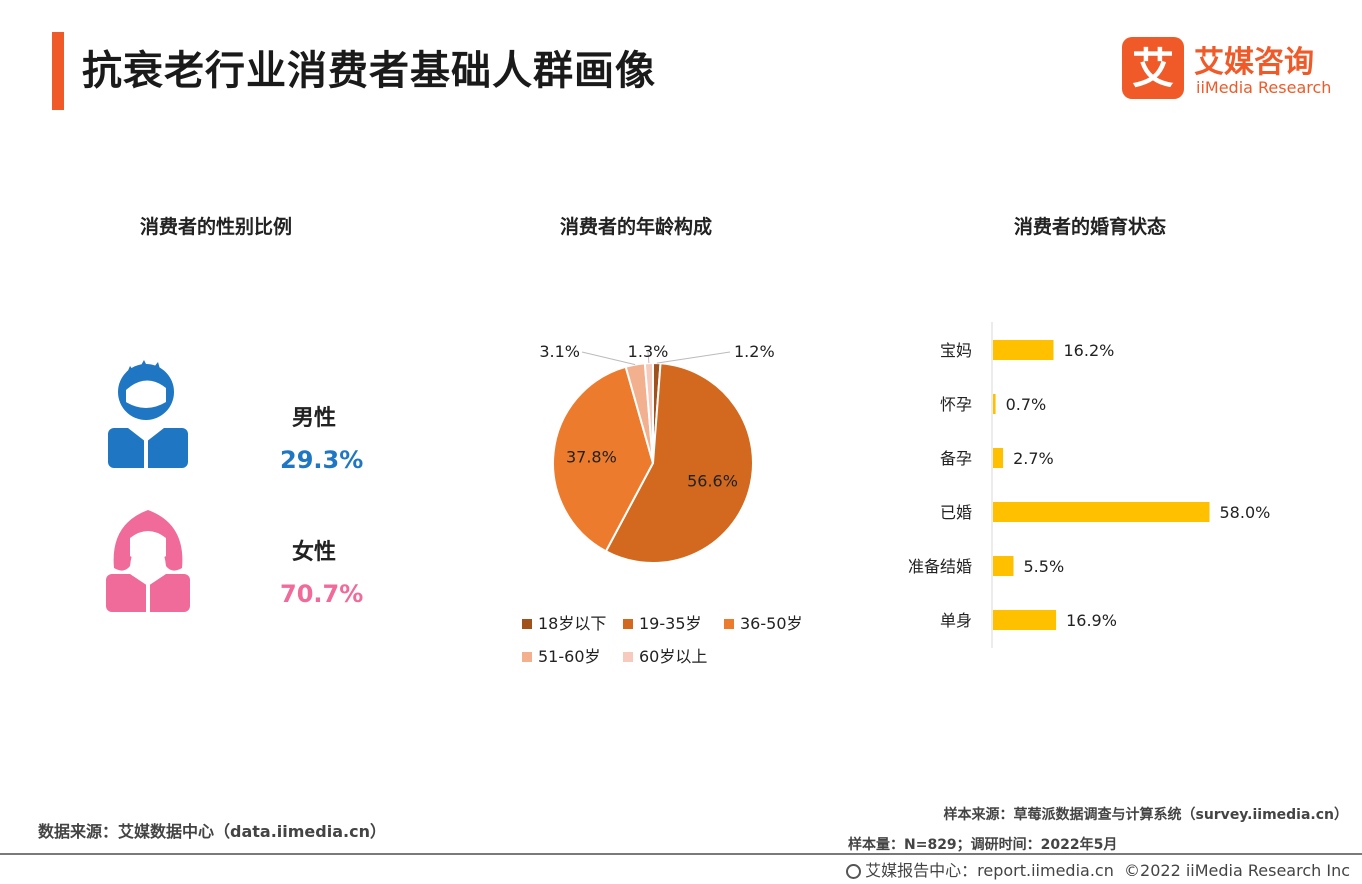 The height and width of the screenshot is (884, 1362). I want to click on bar-category-label: 备孕, so click(956, 458).